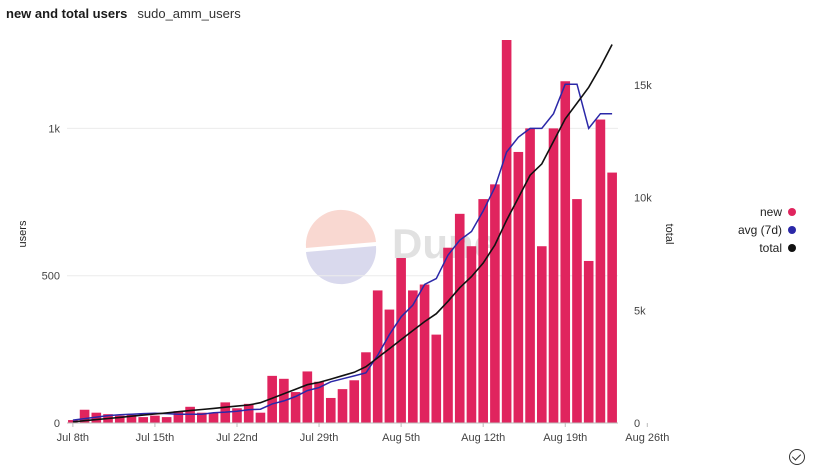 The height and width of the screenshot is (472, 814). I want to click on watermark-logo-top, so click(340, 228).